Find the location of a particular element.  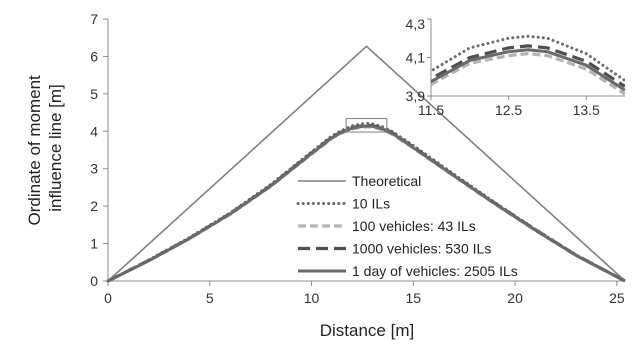

y-tick-label: 2 is located at coordinates (94, 206).